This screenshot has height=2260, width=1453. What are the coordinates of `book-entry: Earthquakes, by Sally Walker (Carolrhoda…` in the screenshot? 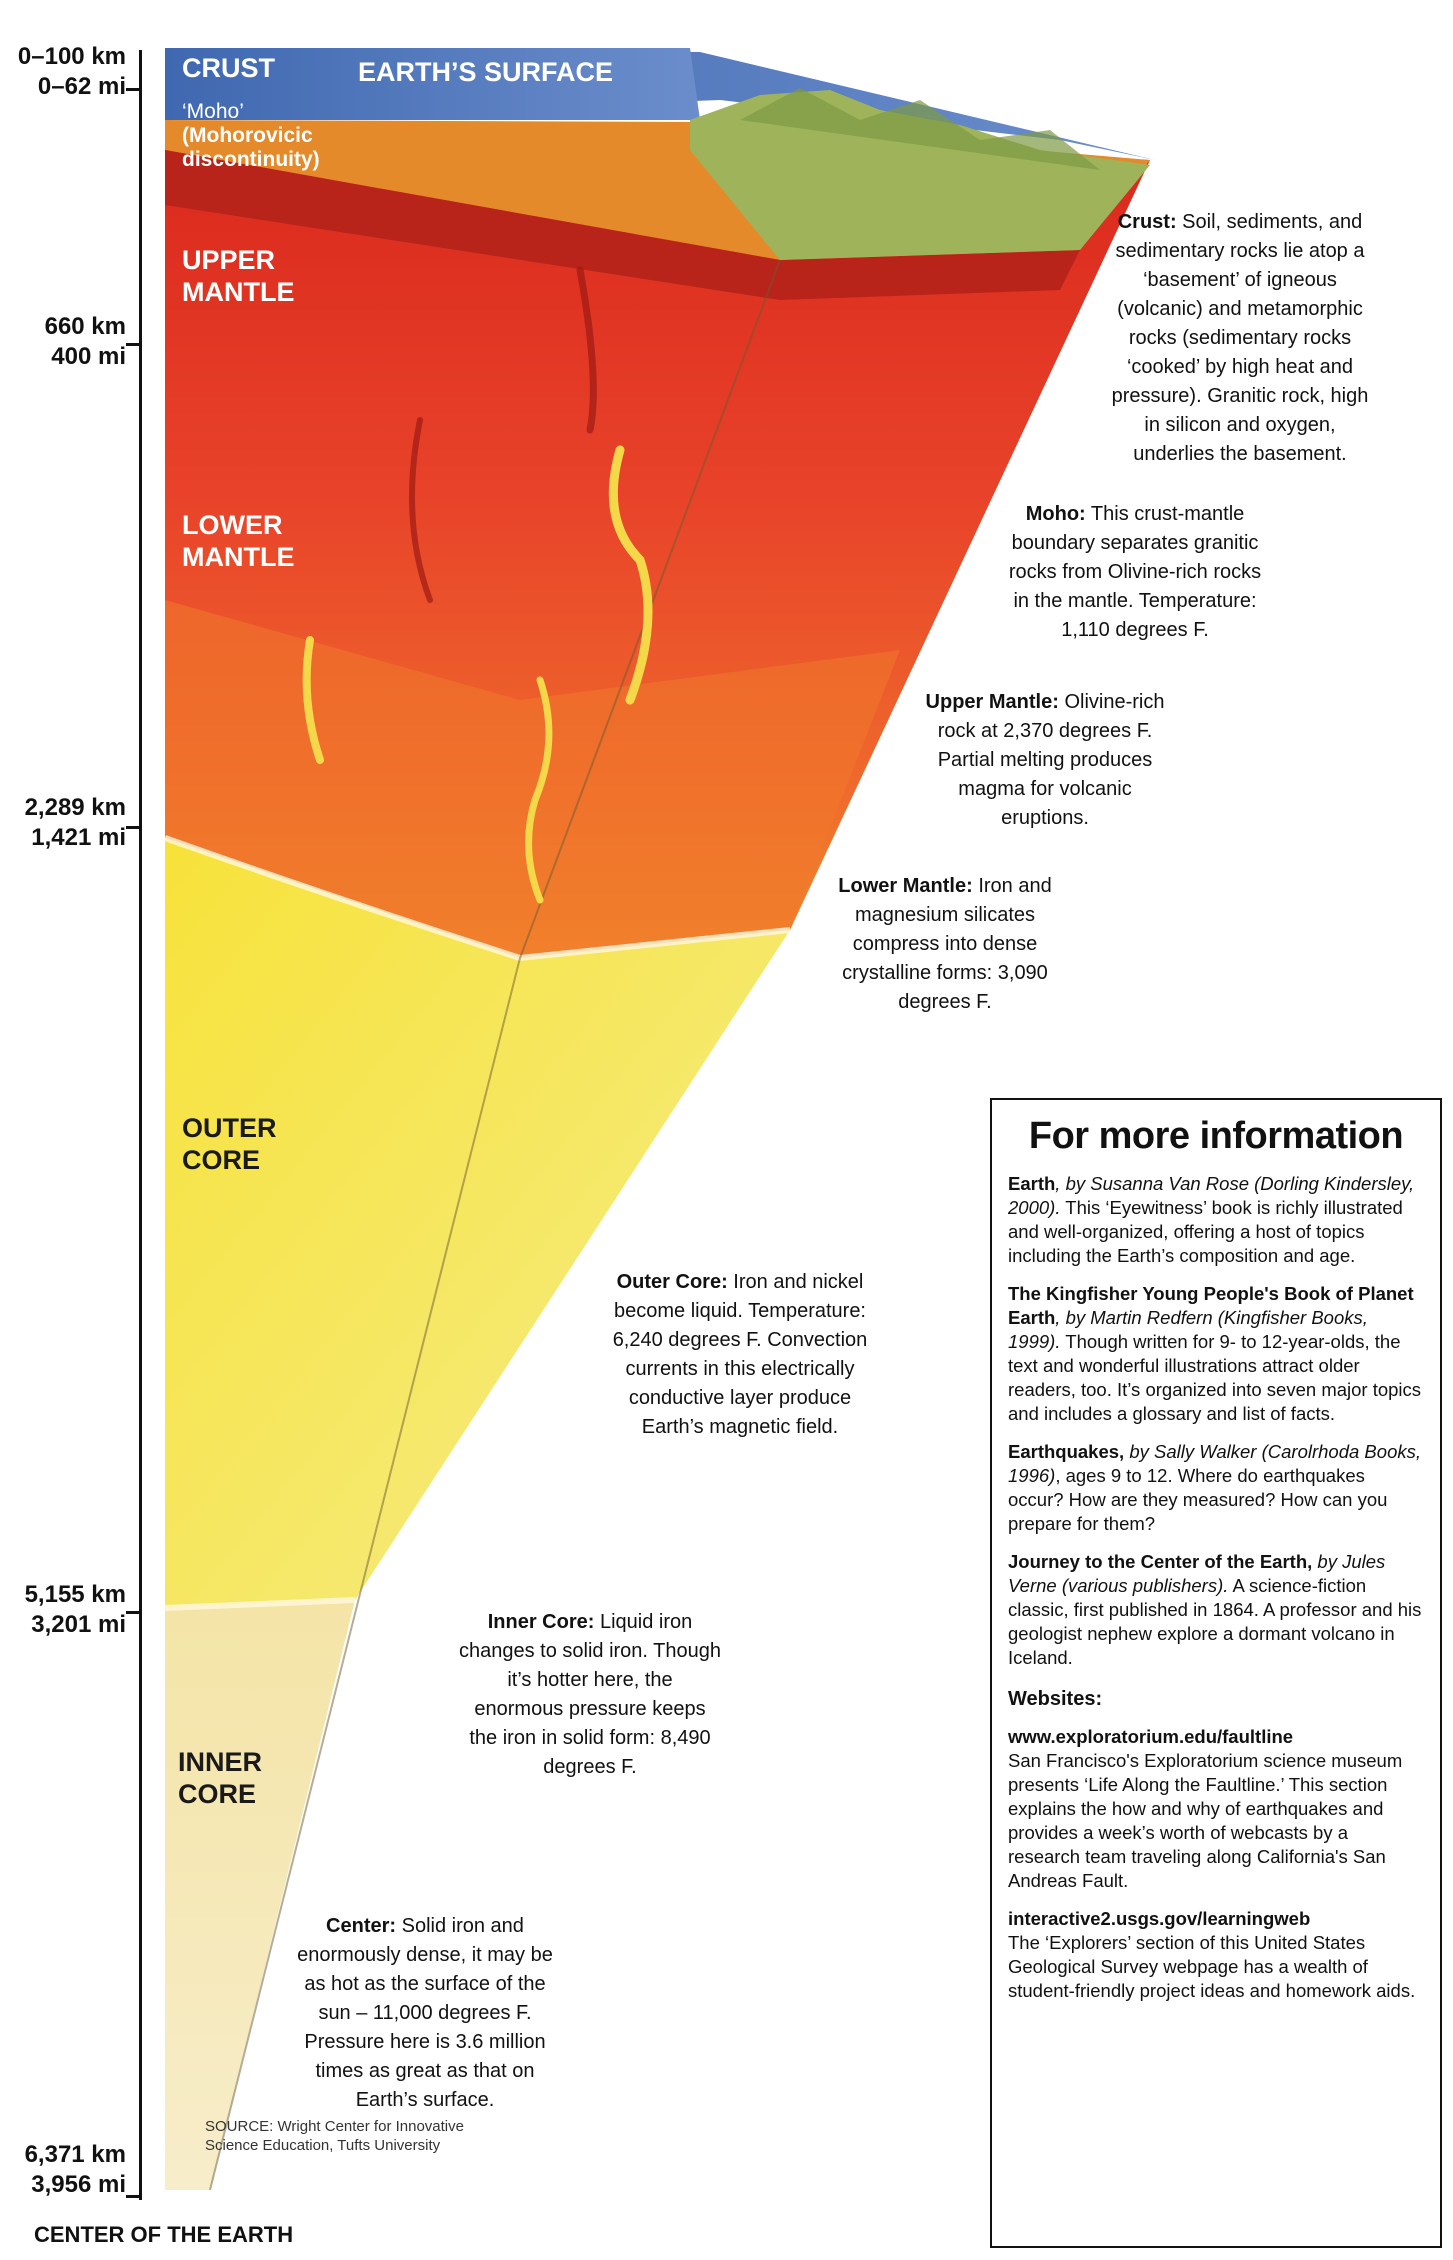 It's located at (1214, 1487).